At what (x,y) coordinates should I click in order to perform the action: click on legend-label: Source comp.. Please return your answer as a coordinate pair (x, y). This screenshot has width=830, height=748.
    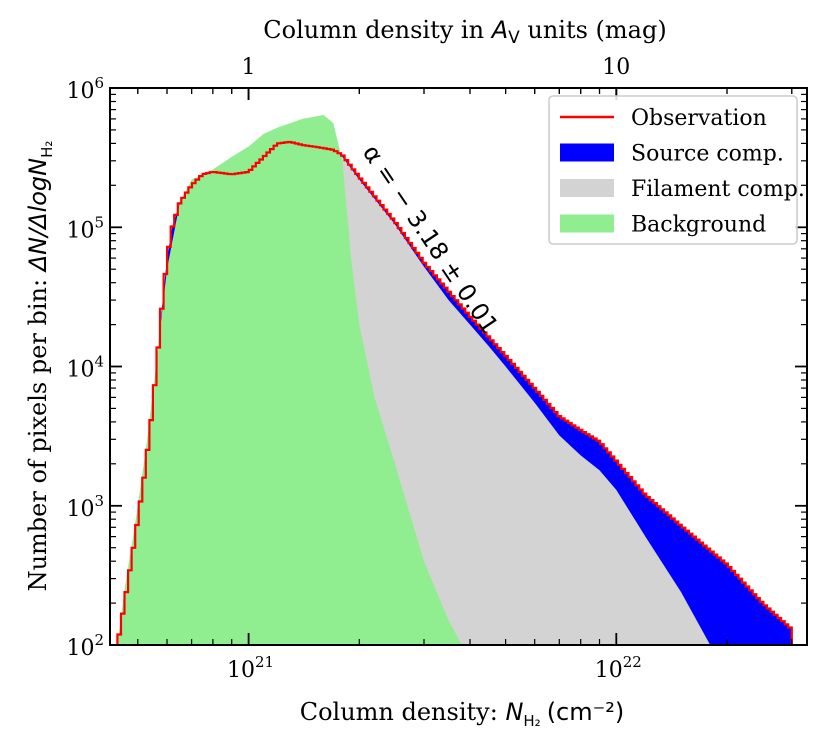
    Looking at the image, I should click on (707, 154).